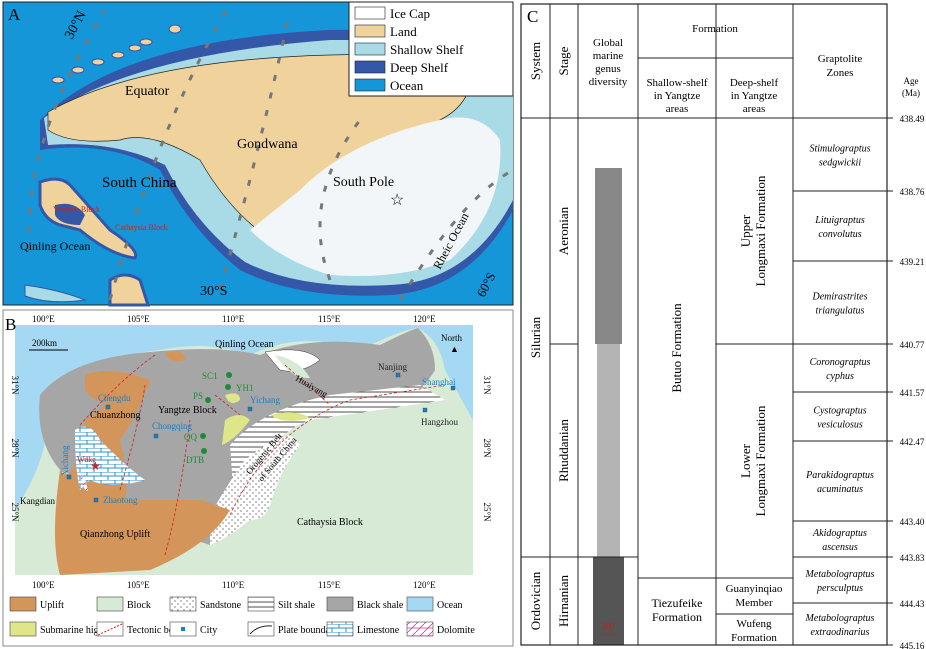  Describe the element at coordinates (114, 398) in the screenshot. I see `city-label-chengdu: Chengdu` at that location.